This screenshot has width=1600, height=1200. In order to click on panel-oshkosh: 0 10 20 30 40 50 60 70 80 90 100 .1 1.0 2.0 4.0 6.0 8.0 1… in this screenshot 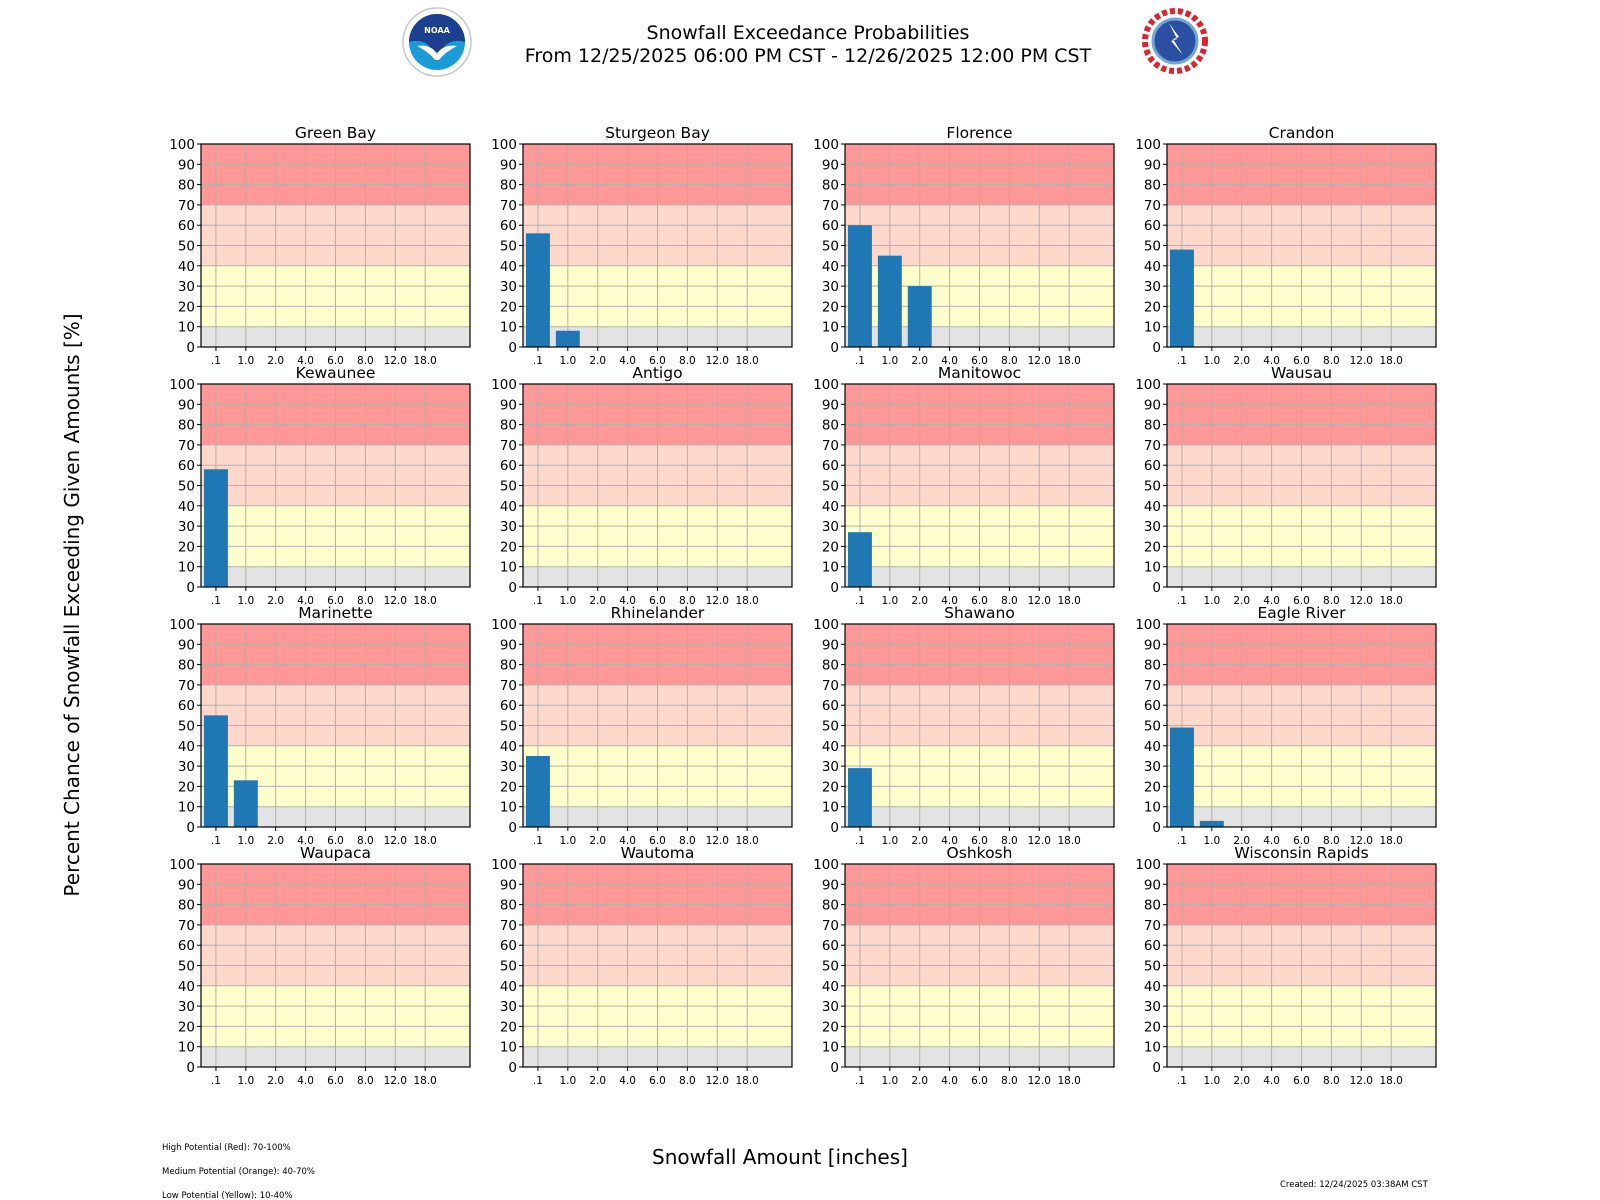, I will do `click(964, 965)`.